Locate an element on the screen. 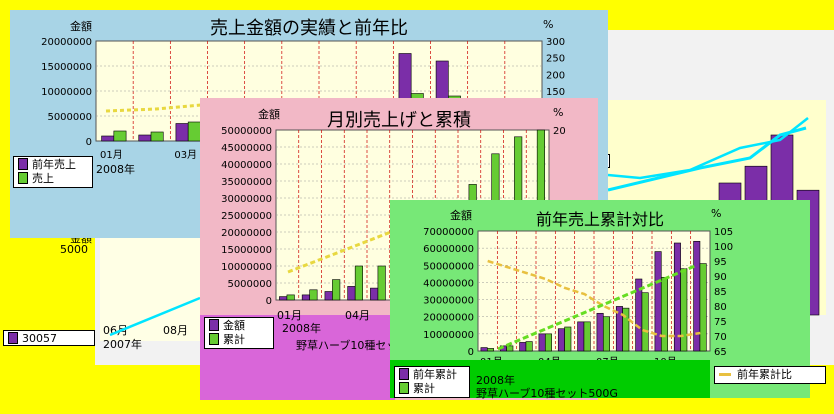  chart-b-x-tick: 04月 is located at coordinates (357, 315).